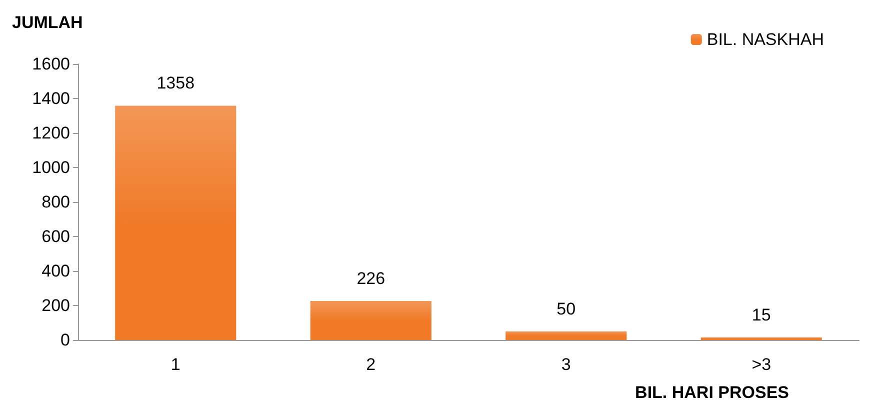 Image resolution: width=877 pixels, height=411 pixels. I want to click on y-tick-label: 600, so click(56, 236).